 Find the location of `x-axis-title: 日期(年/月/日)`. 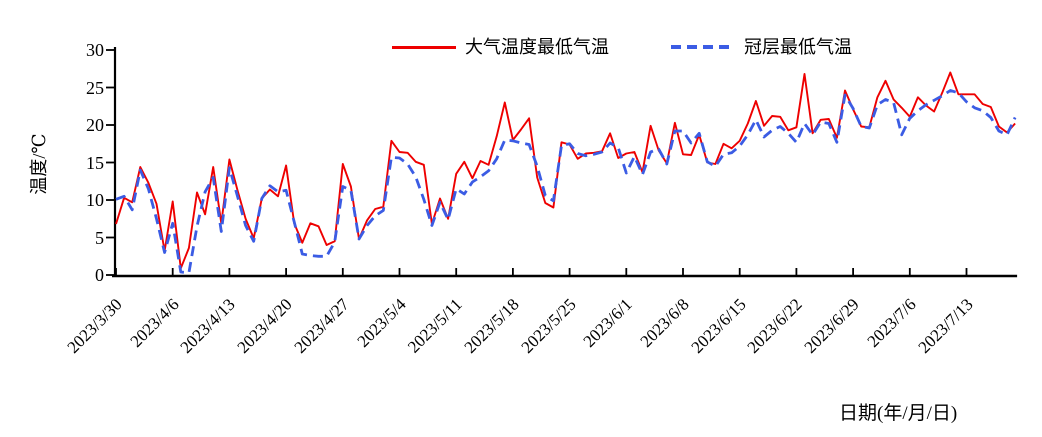

x-axis-title: 日期(年/月/日) is located at coordinates (898, 413).